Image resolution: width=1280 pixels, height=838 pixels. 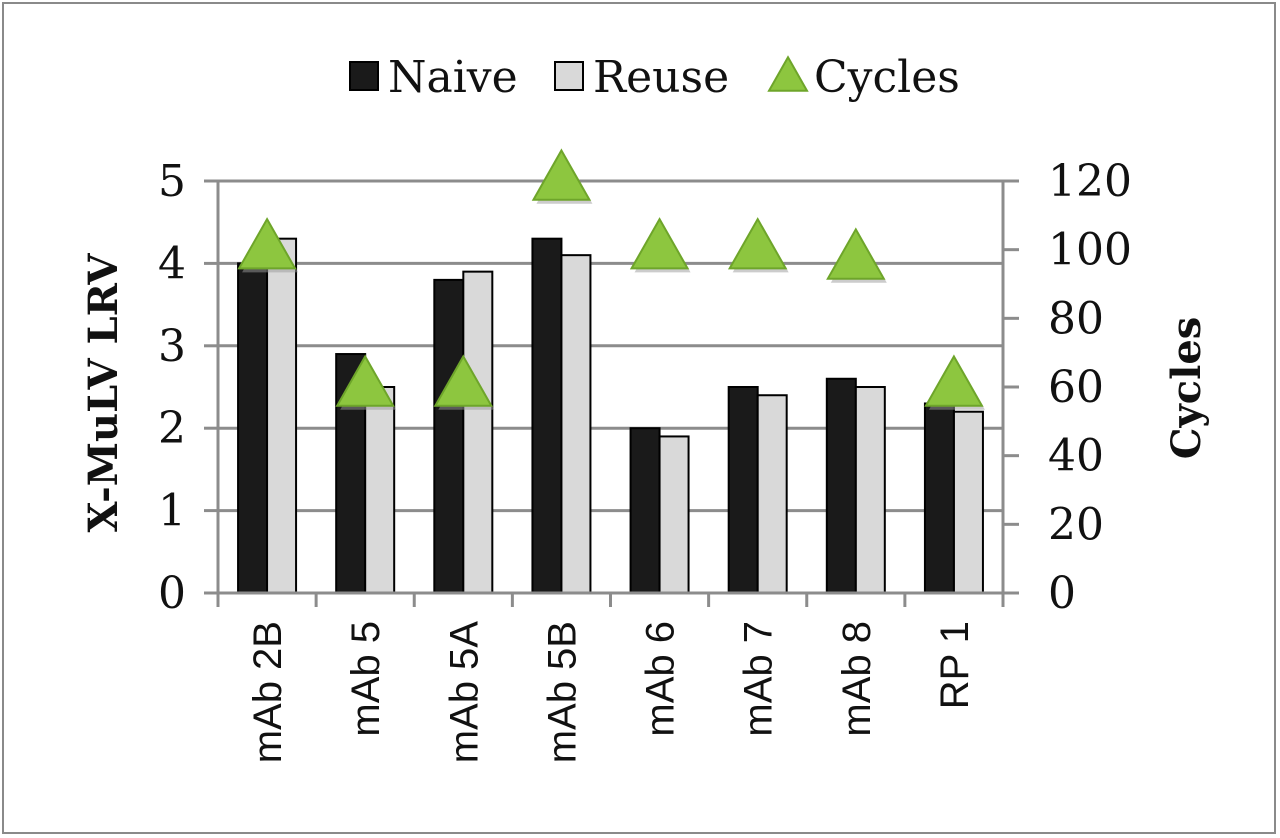 I want to click on y2-tick-label: 0, so click(x=1062, y=593).